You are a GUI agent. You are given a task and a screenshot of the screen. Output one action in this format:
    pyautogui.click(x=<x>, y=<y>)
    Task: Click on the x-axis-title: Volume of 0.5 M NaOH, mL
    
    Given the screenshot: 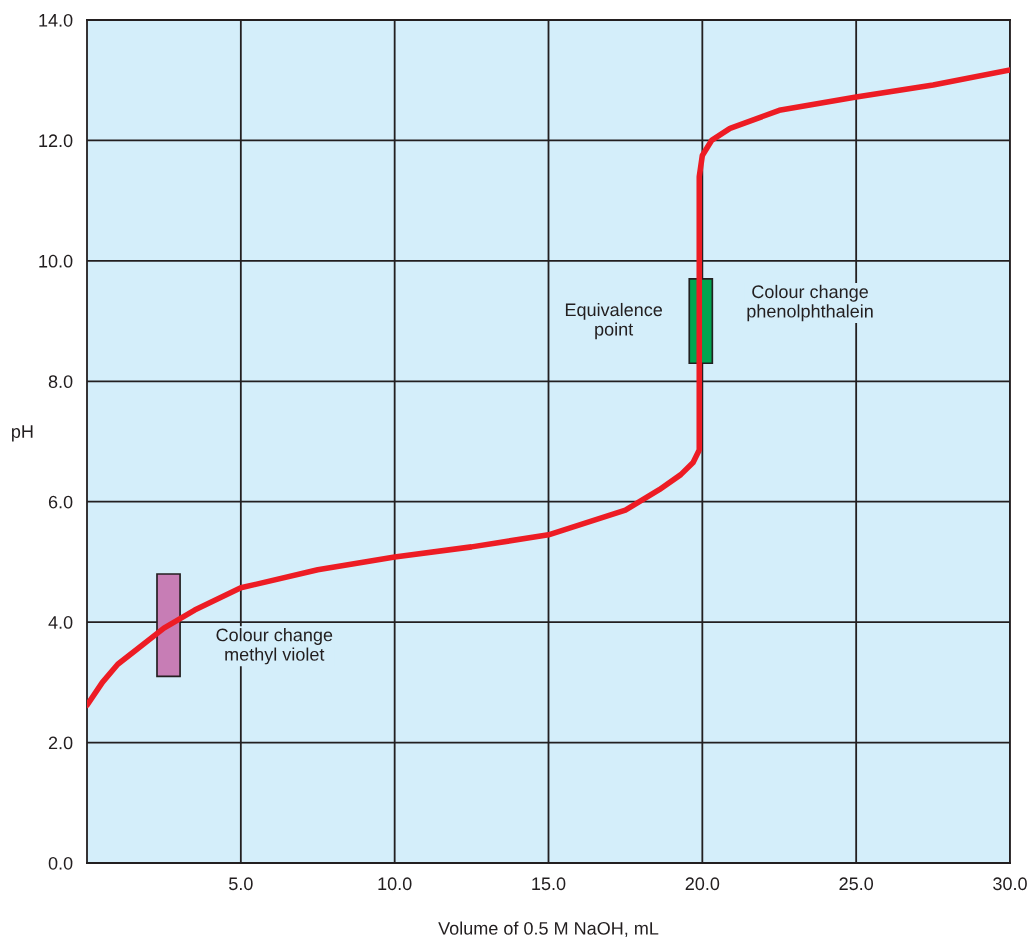 What is the action you would take?
    pyautogui.click(x=548, y=929)
    